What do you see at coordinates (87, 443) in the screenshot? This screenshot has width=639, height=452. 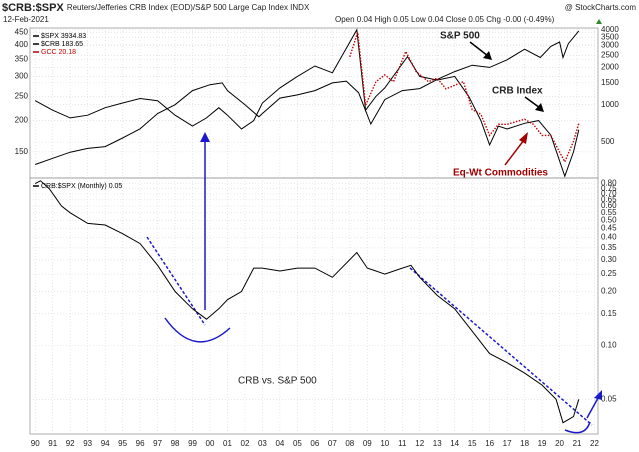 I see `x-tick-label: 93` at bounding box center [87, 443].